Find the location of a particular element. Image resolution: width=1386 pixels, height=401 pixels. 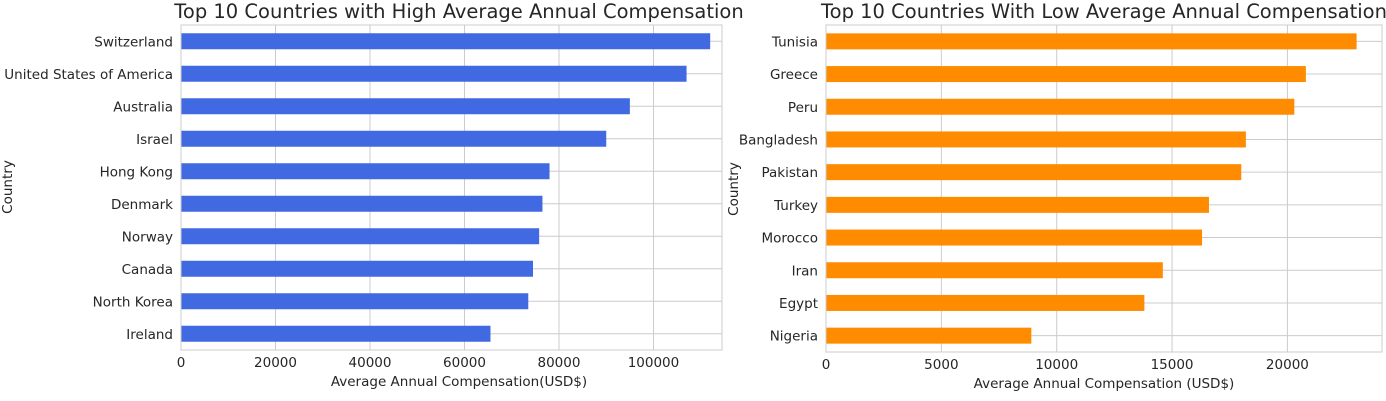

x-tick-label: 80000 is located at coordinates (559, 363).